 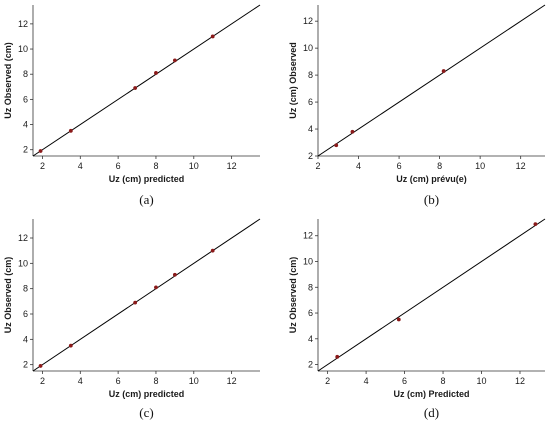 I want to click on x-axis-label: Uz (cm) prévu(e), so click(x=431, y=179).